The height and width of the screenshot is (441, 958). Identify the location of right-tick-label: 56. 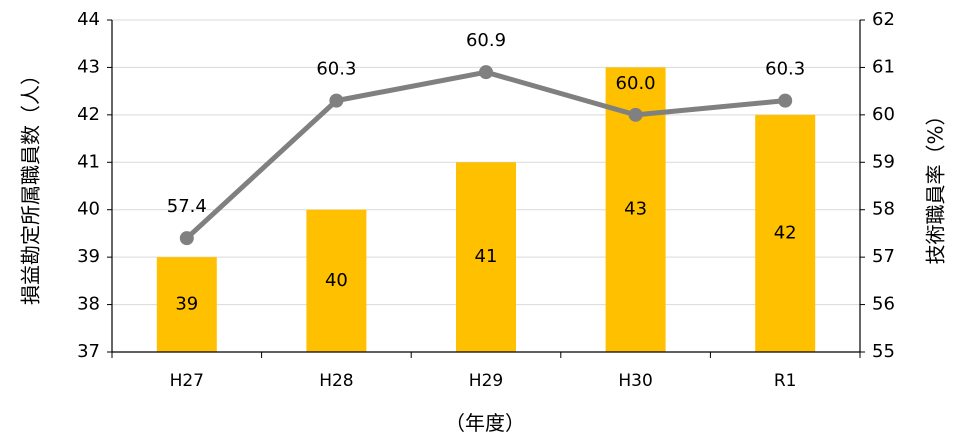
(883, 304).